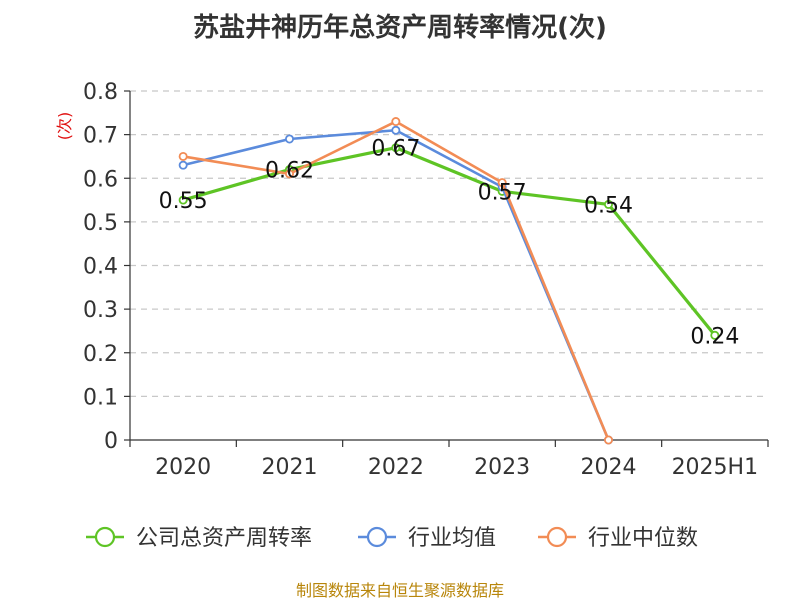 Image resolution: width=800 pixels, height=600 pixels. I want to click on legend-label: 行业均值, so click(452, 538).